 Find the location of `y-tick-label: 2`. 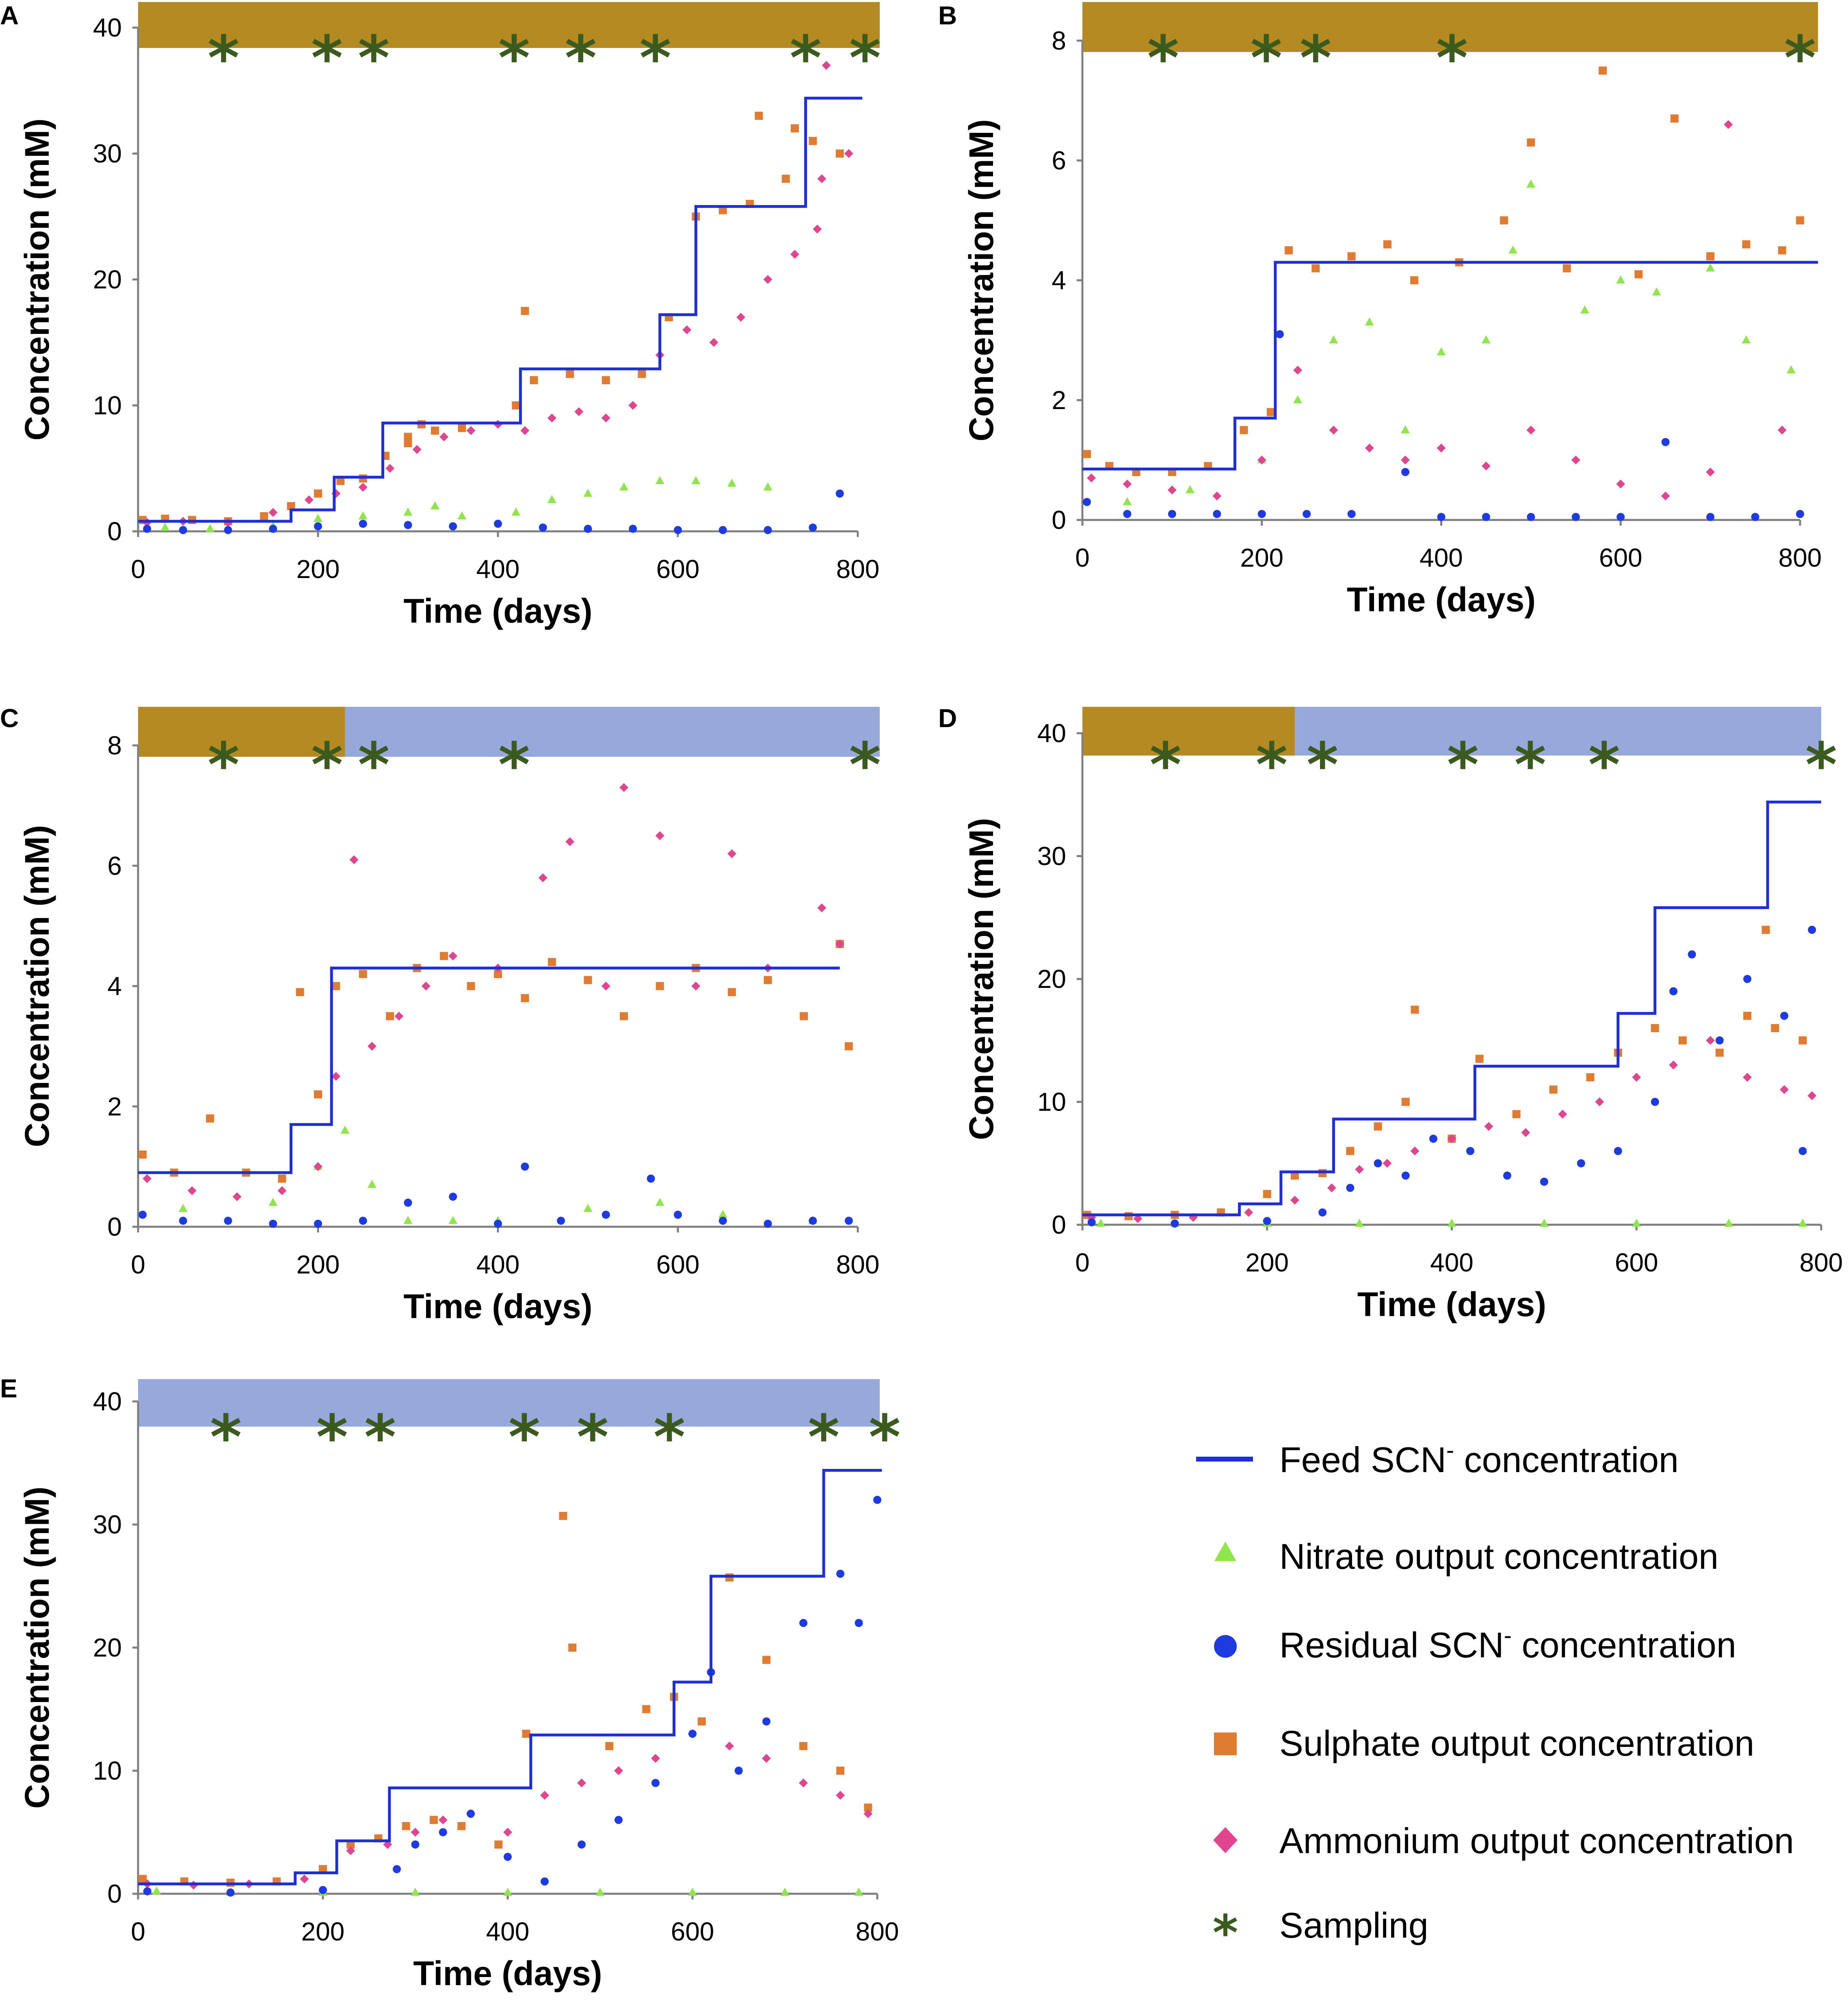

y-tick-label: 2 is located at coordinates (1059, 400).